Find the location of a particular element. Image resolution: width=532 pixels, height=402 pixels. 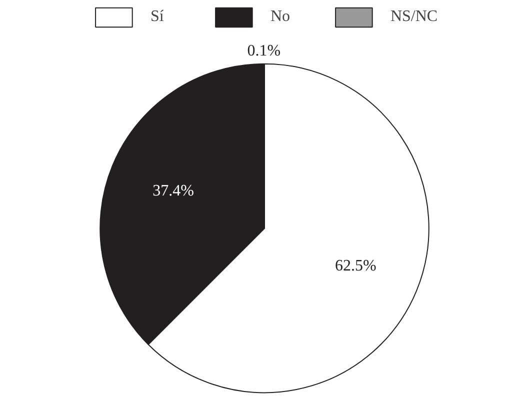

data-label: 62.5% is located at coordinates (355, 265).